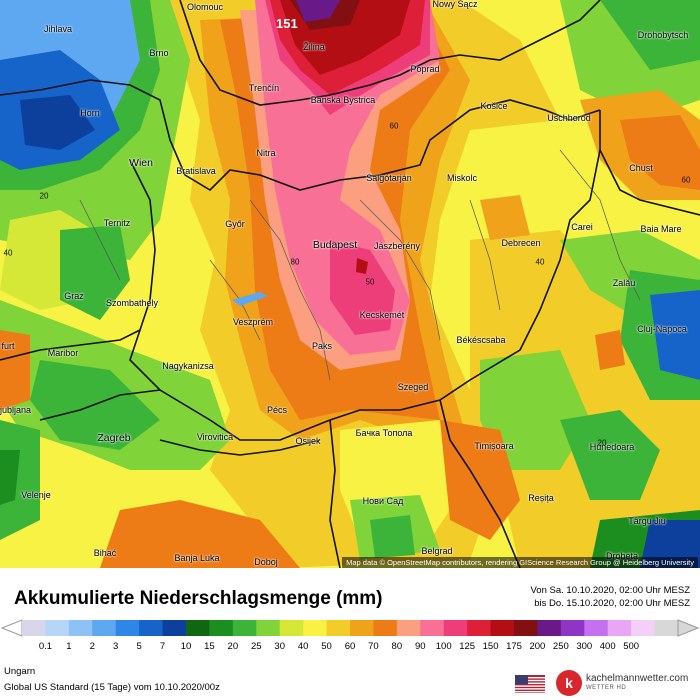 Image resolution: width=700 pixels, height=700 pixels. What do you see at coordinates (370, 282) in the screenshot?
I see `contour-label: 50` at bounding box center [370, 282].